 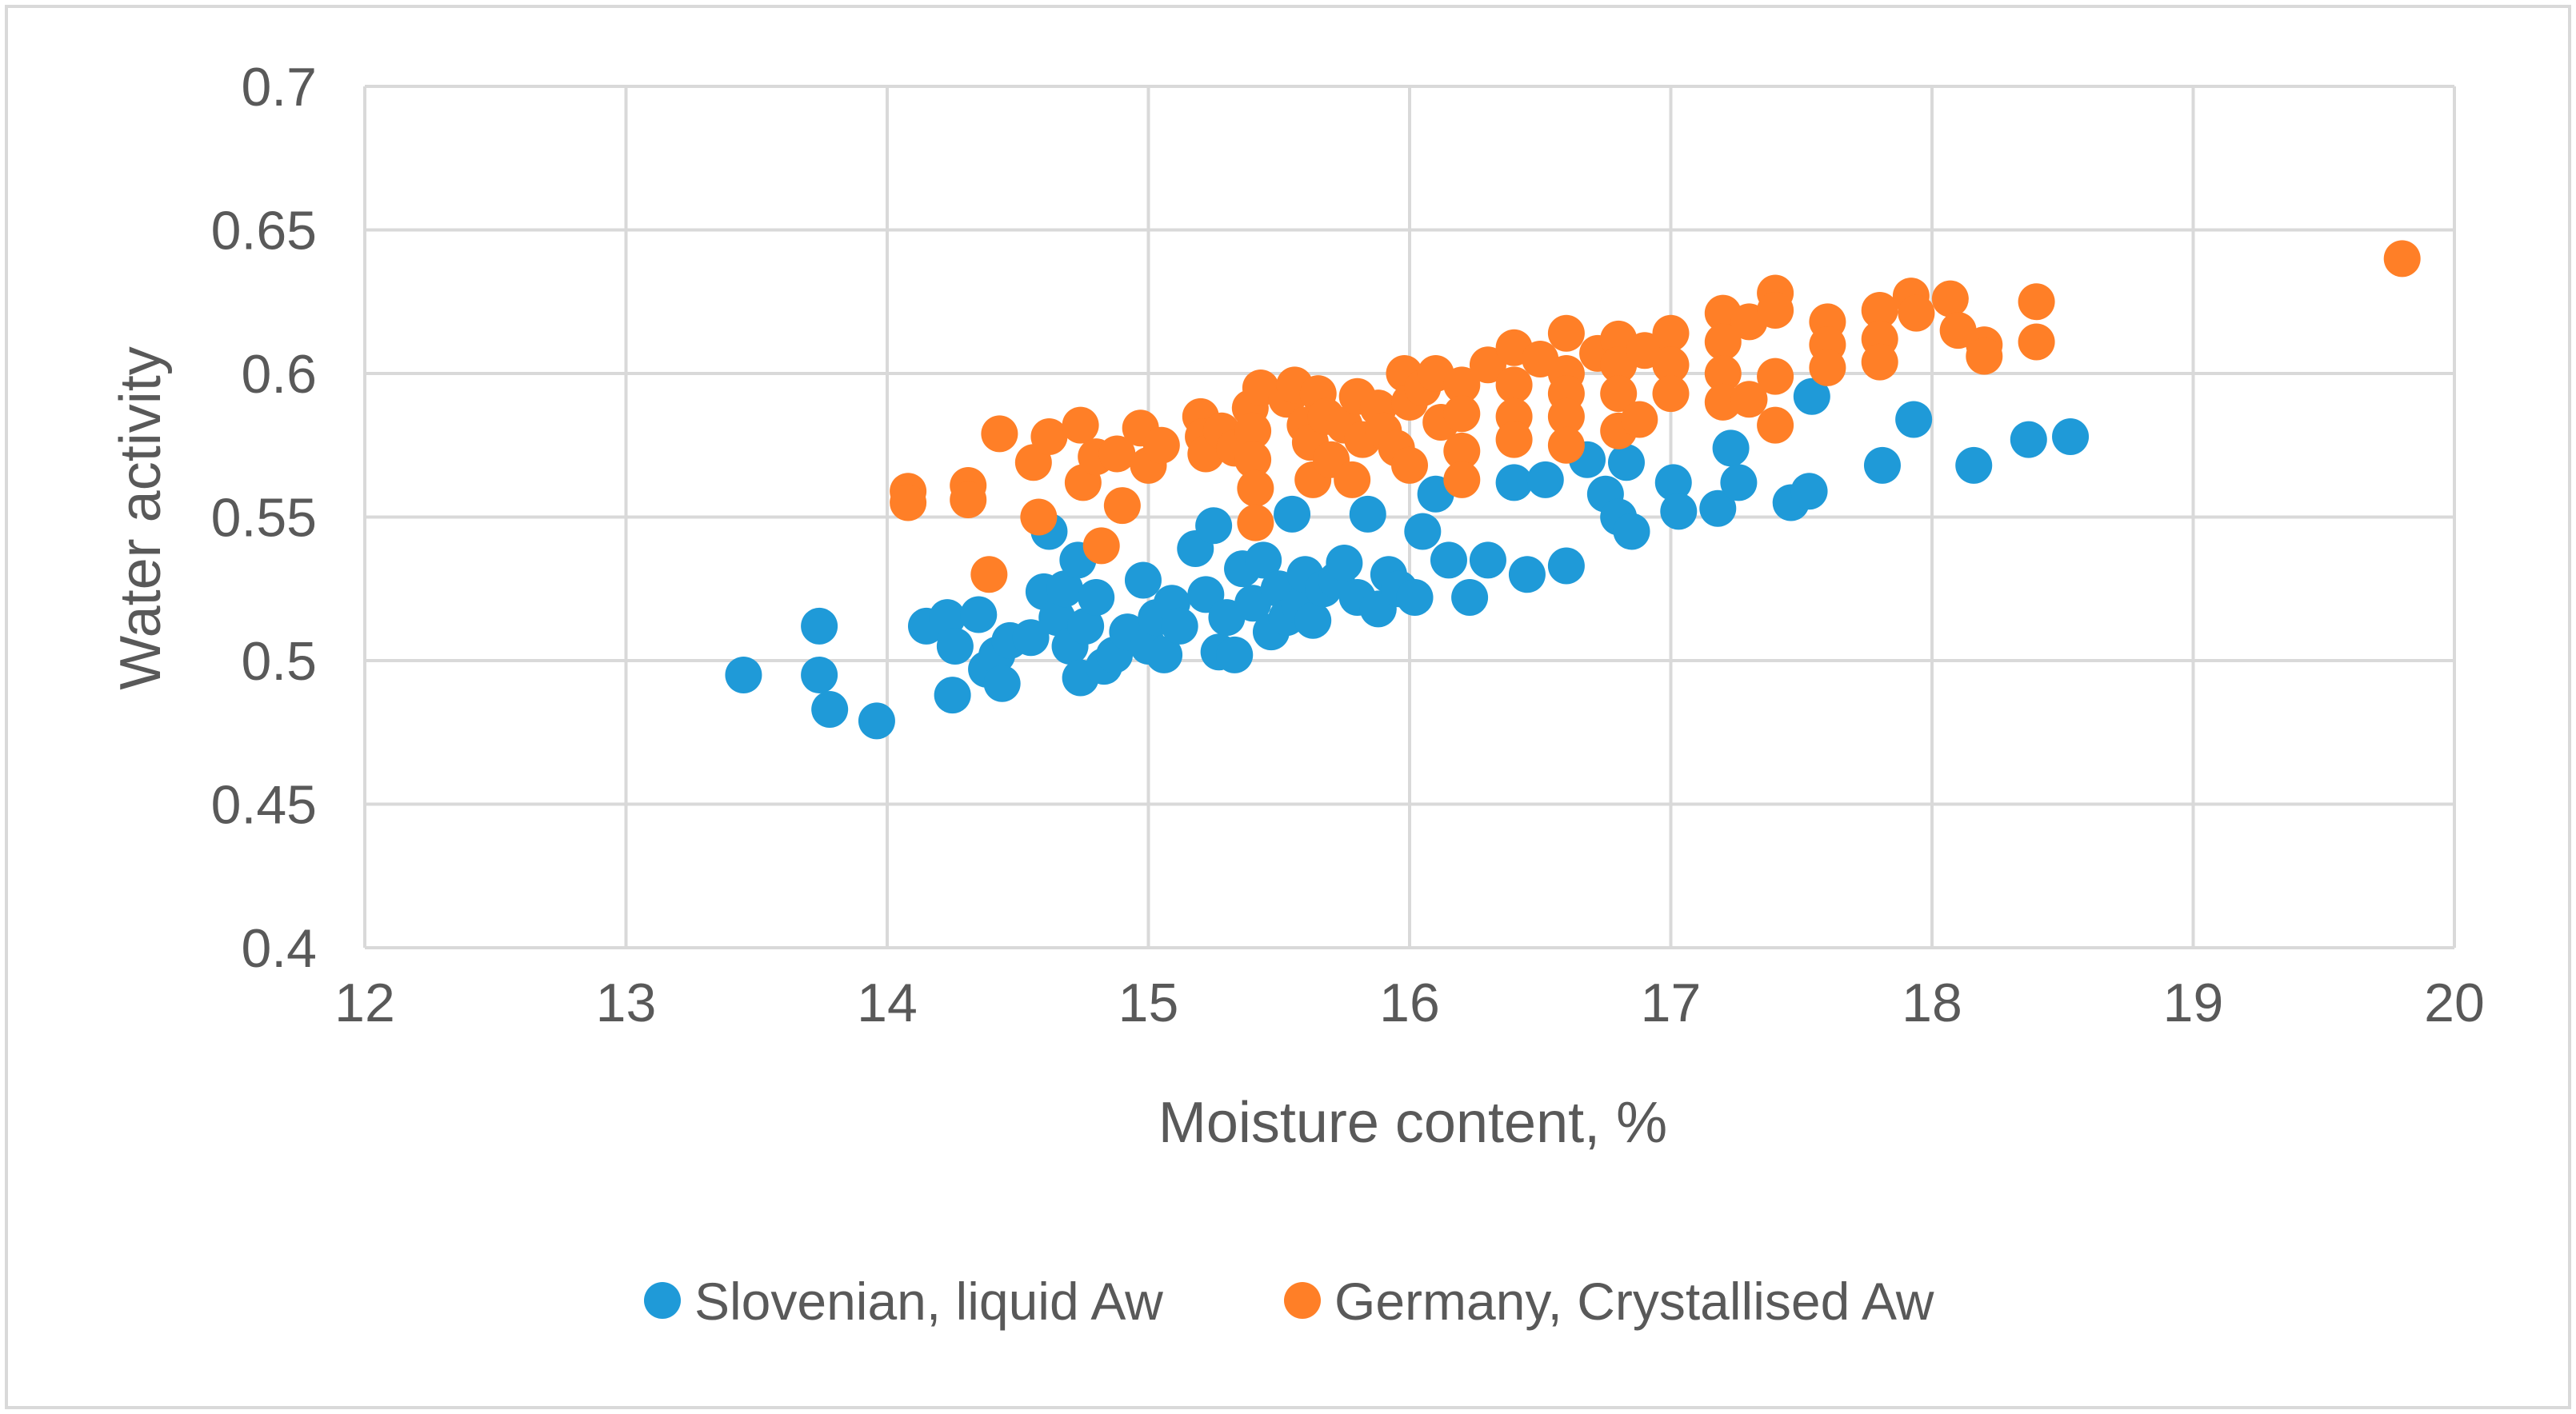 What do you see at coordinates (279, 949) in the screenshot?
I see `y-tick-label: 0.4` at bounding box center [279, 949].